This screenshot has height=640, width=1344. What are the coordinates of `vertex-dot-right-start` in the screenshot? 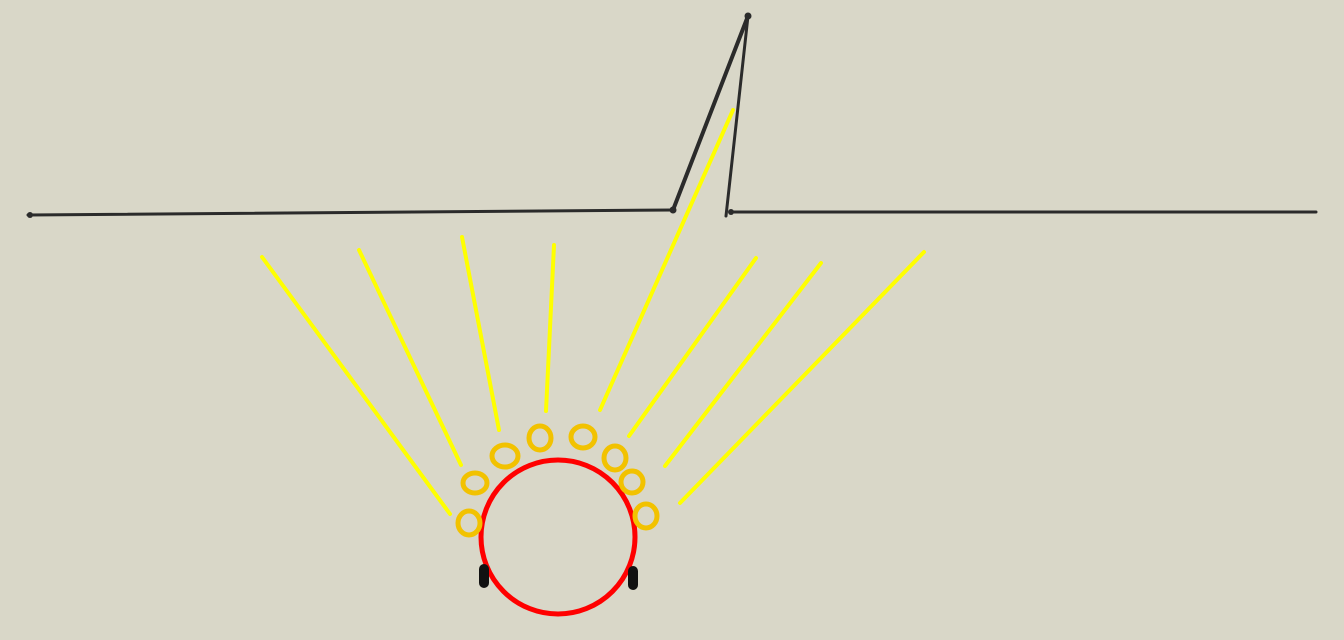 It's located at (731, 212).